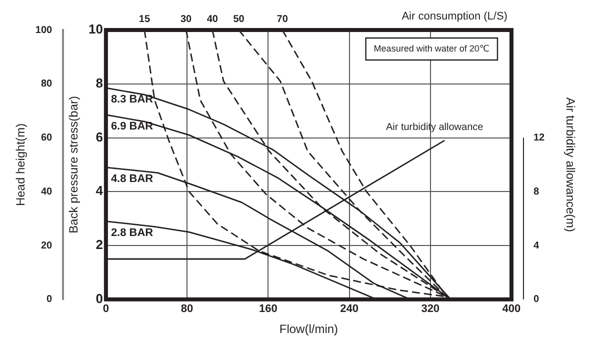 Image resolution: width=591 pixels, height=341 pixels. I want to click on series-label: 70, so click(282, 19).